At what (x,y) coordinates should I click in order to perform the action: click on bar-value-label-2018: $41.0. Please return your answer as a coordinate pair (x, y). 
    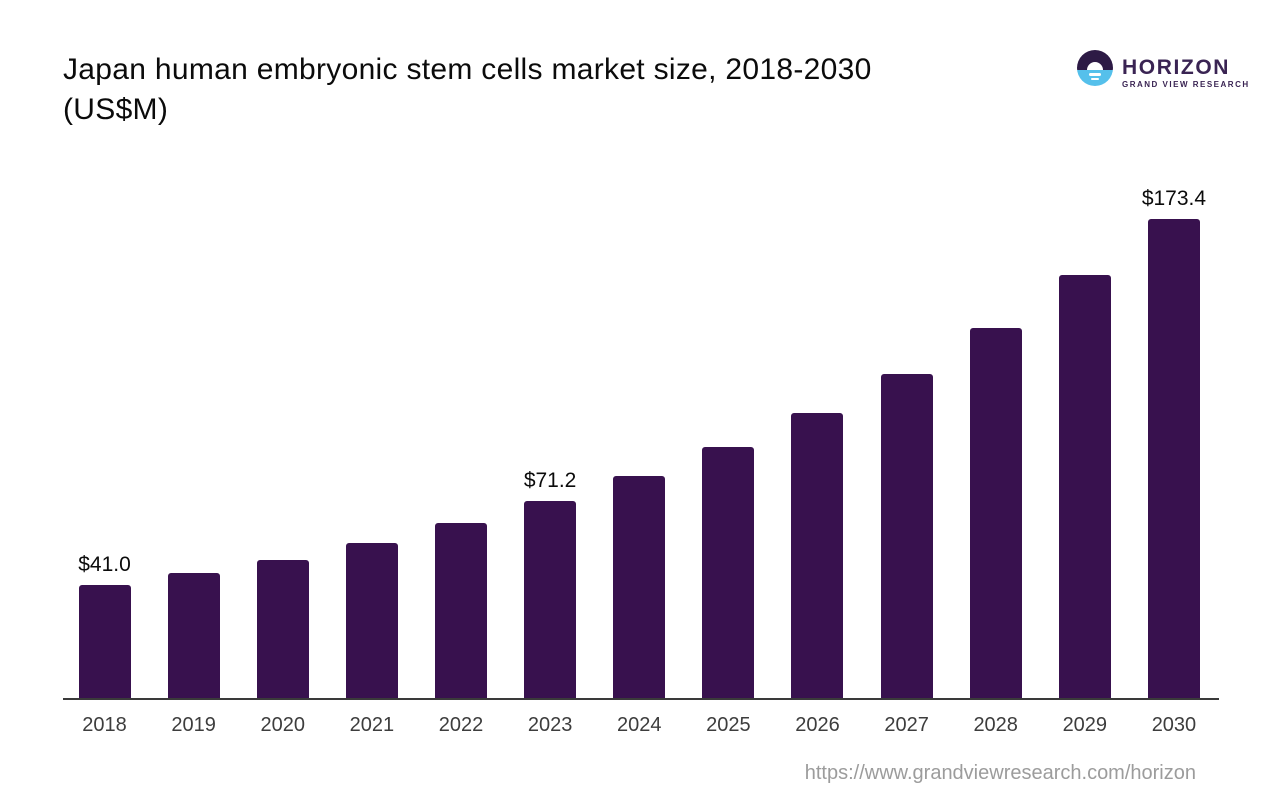
    Looking at the image, I should click on (104, 564).